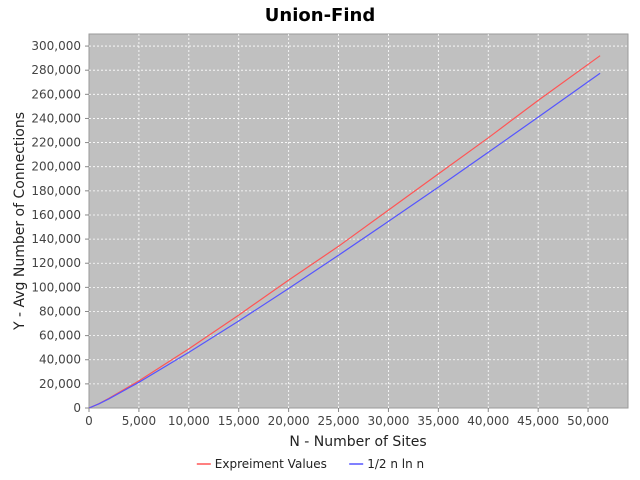 This screenshot has width=640, height=480. Describe the element at coordinates (60, 360) in the screenshot. I see `y-tick-label: 40,000` at that location.